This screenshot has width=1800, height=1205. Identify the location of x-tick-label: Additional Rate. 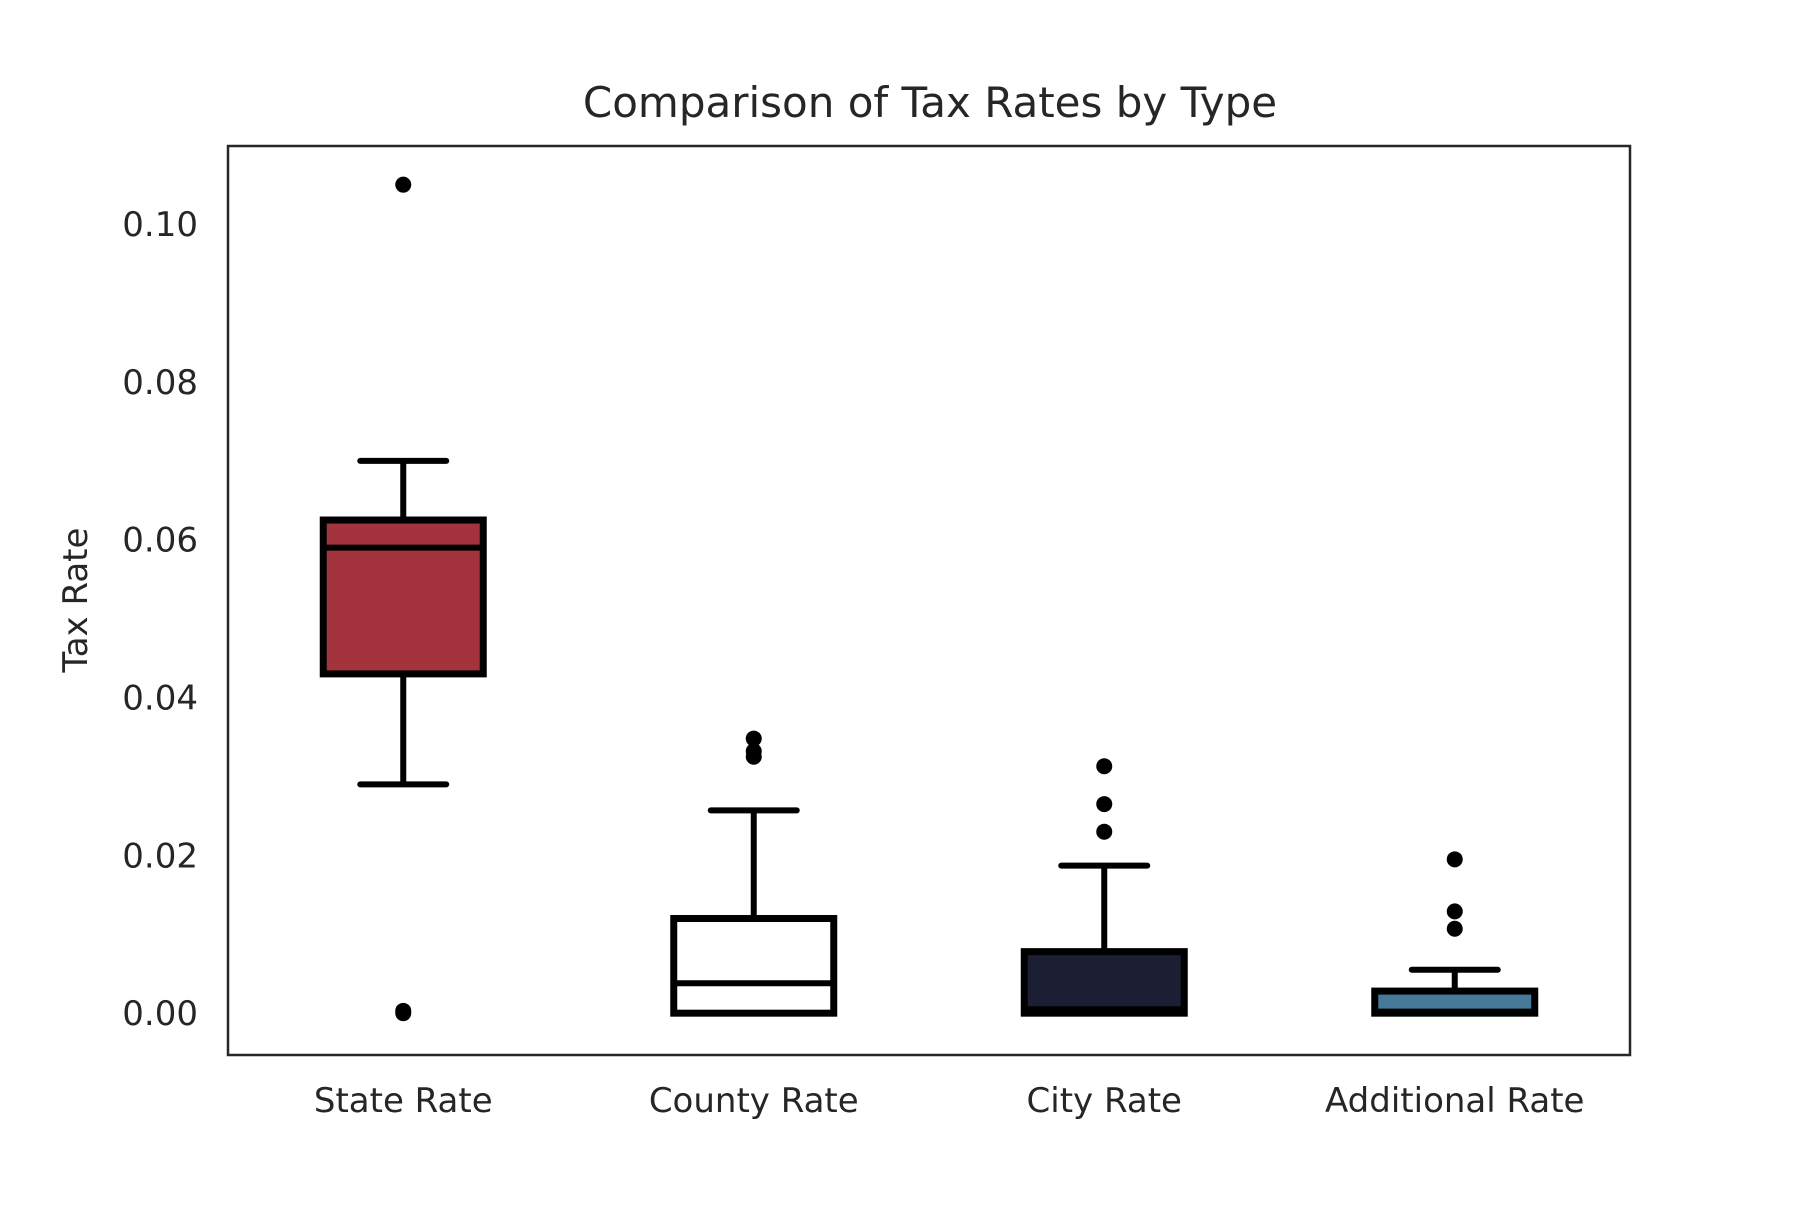
(1454, 1101).